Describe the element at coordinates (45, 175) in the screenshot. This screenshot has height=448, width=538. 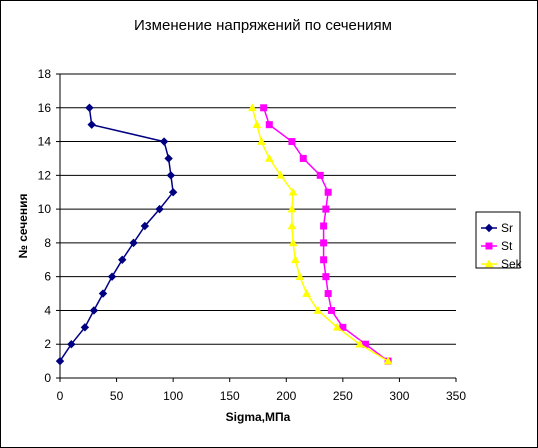
I see `y-tick-label: 12` at that location.